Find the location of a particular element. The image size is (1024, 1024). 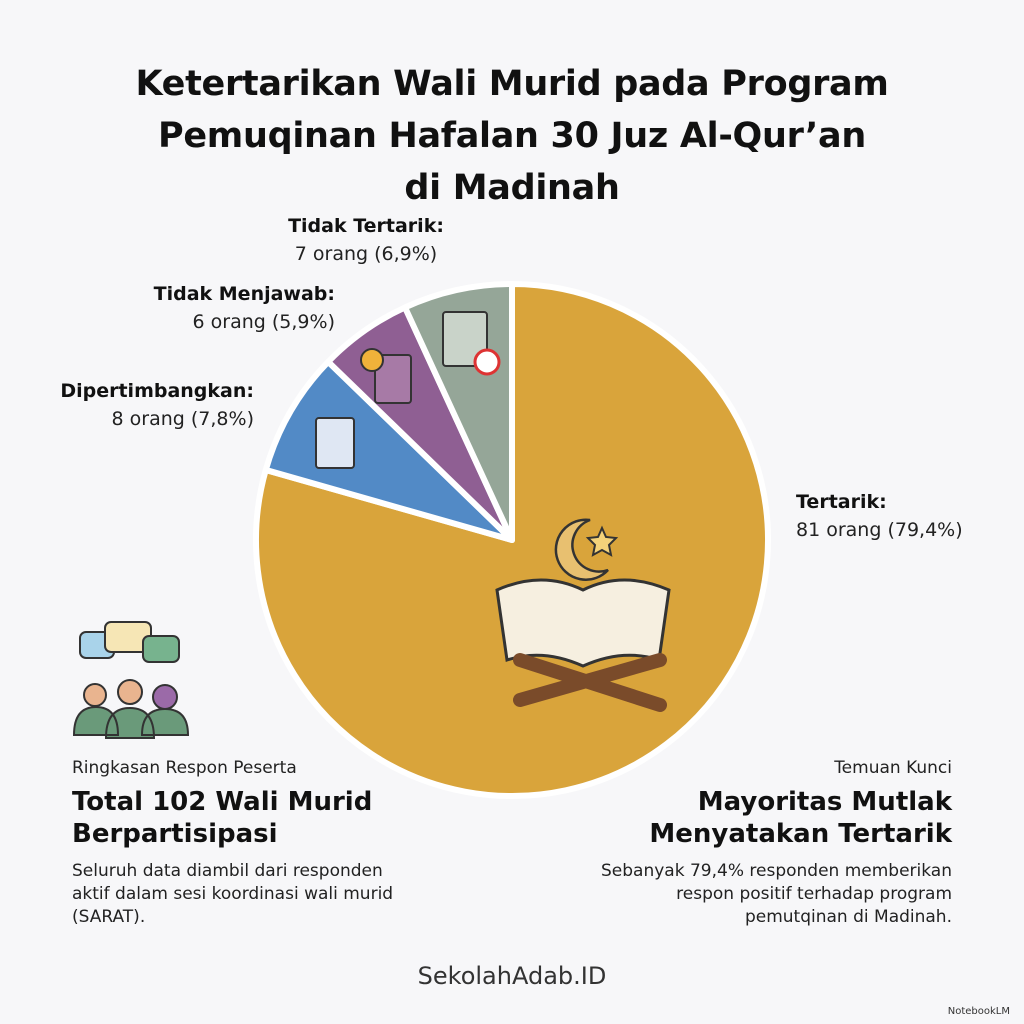

panel-heading: Total 102 Wali Murid Berpartisipasi is located at coordinates (222, 818).